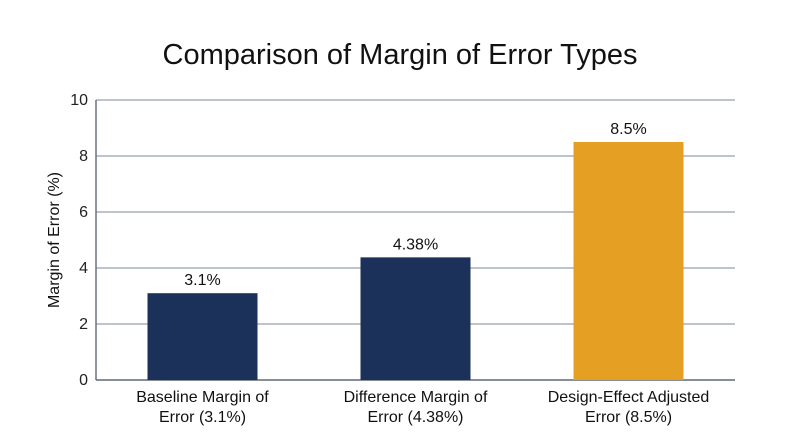  What do you see at coordinates (629, 407) in the screenshot?
I see `x-tick-label: Design-Effect Adjusted Error (8.5%)` at bounding box center [629, 407].